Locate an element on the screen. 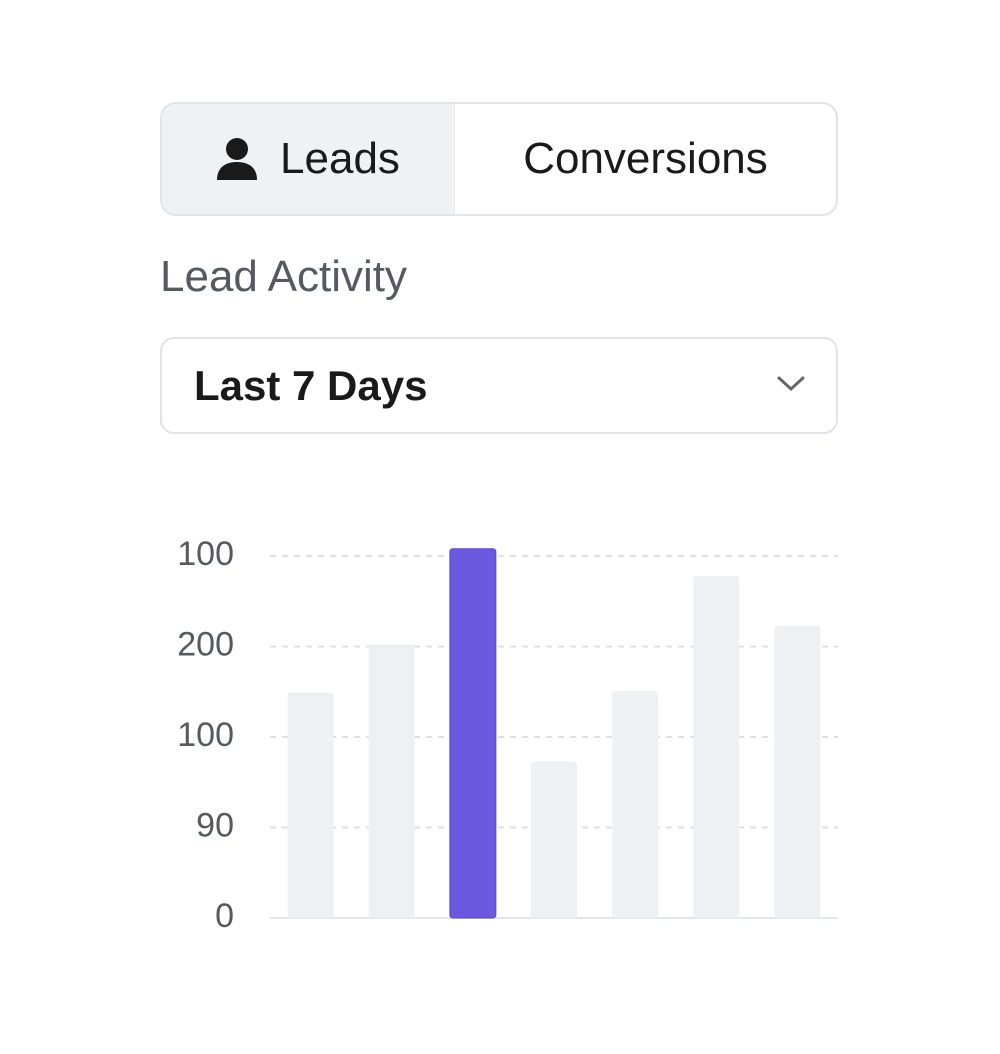 The width and height of the screenshot is (1000, 1054). tab-leads: Leads is located at coordinates (308, 159).